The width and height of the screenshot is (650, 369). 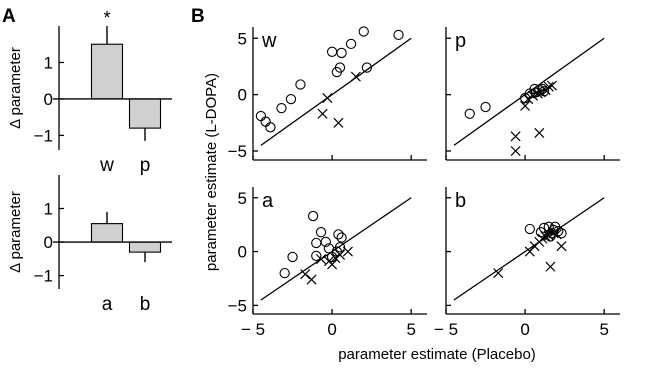 What do you see at coordinates (89, 92) in the screenshot?
I see `bar-chart-top: −1 0 1 * w p Δ parameter` at bounding box center [89, 92].